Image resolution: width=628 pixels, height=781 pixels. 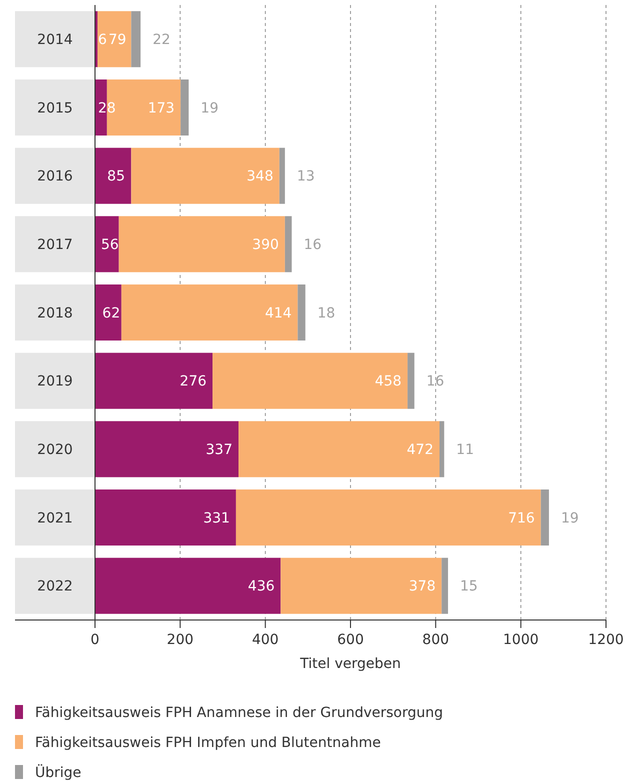 I want to click on y-tick-label: 2016, so click(x=55, y=176).